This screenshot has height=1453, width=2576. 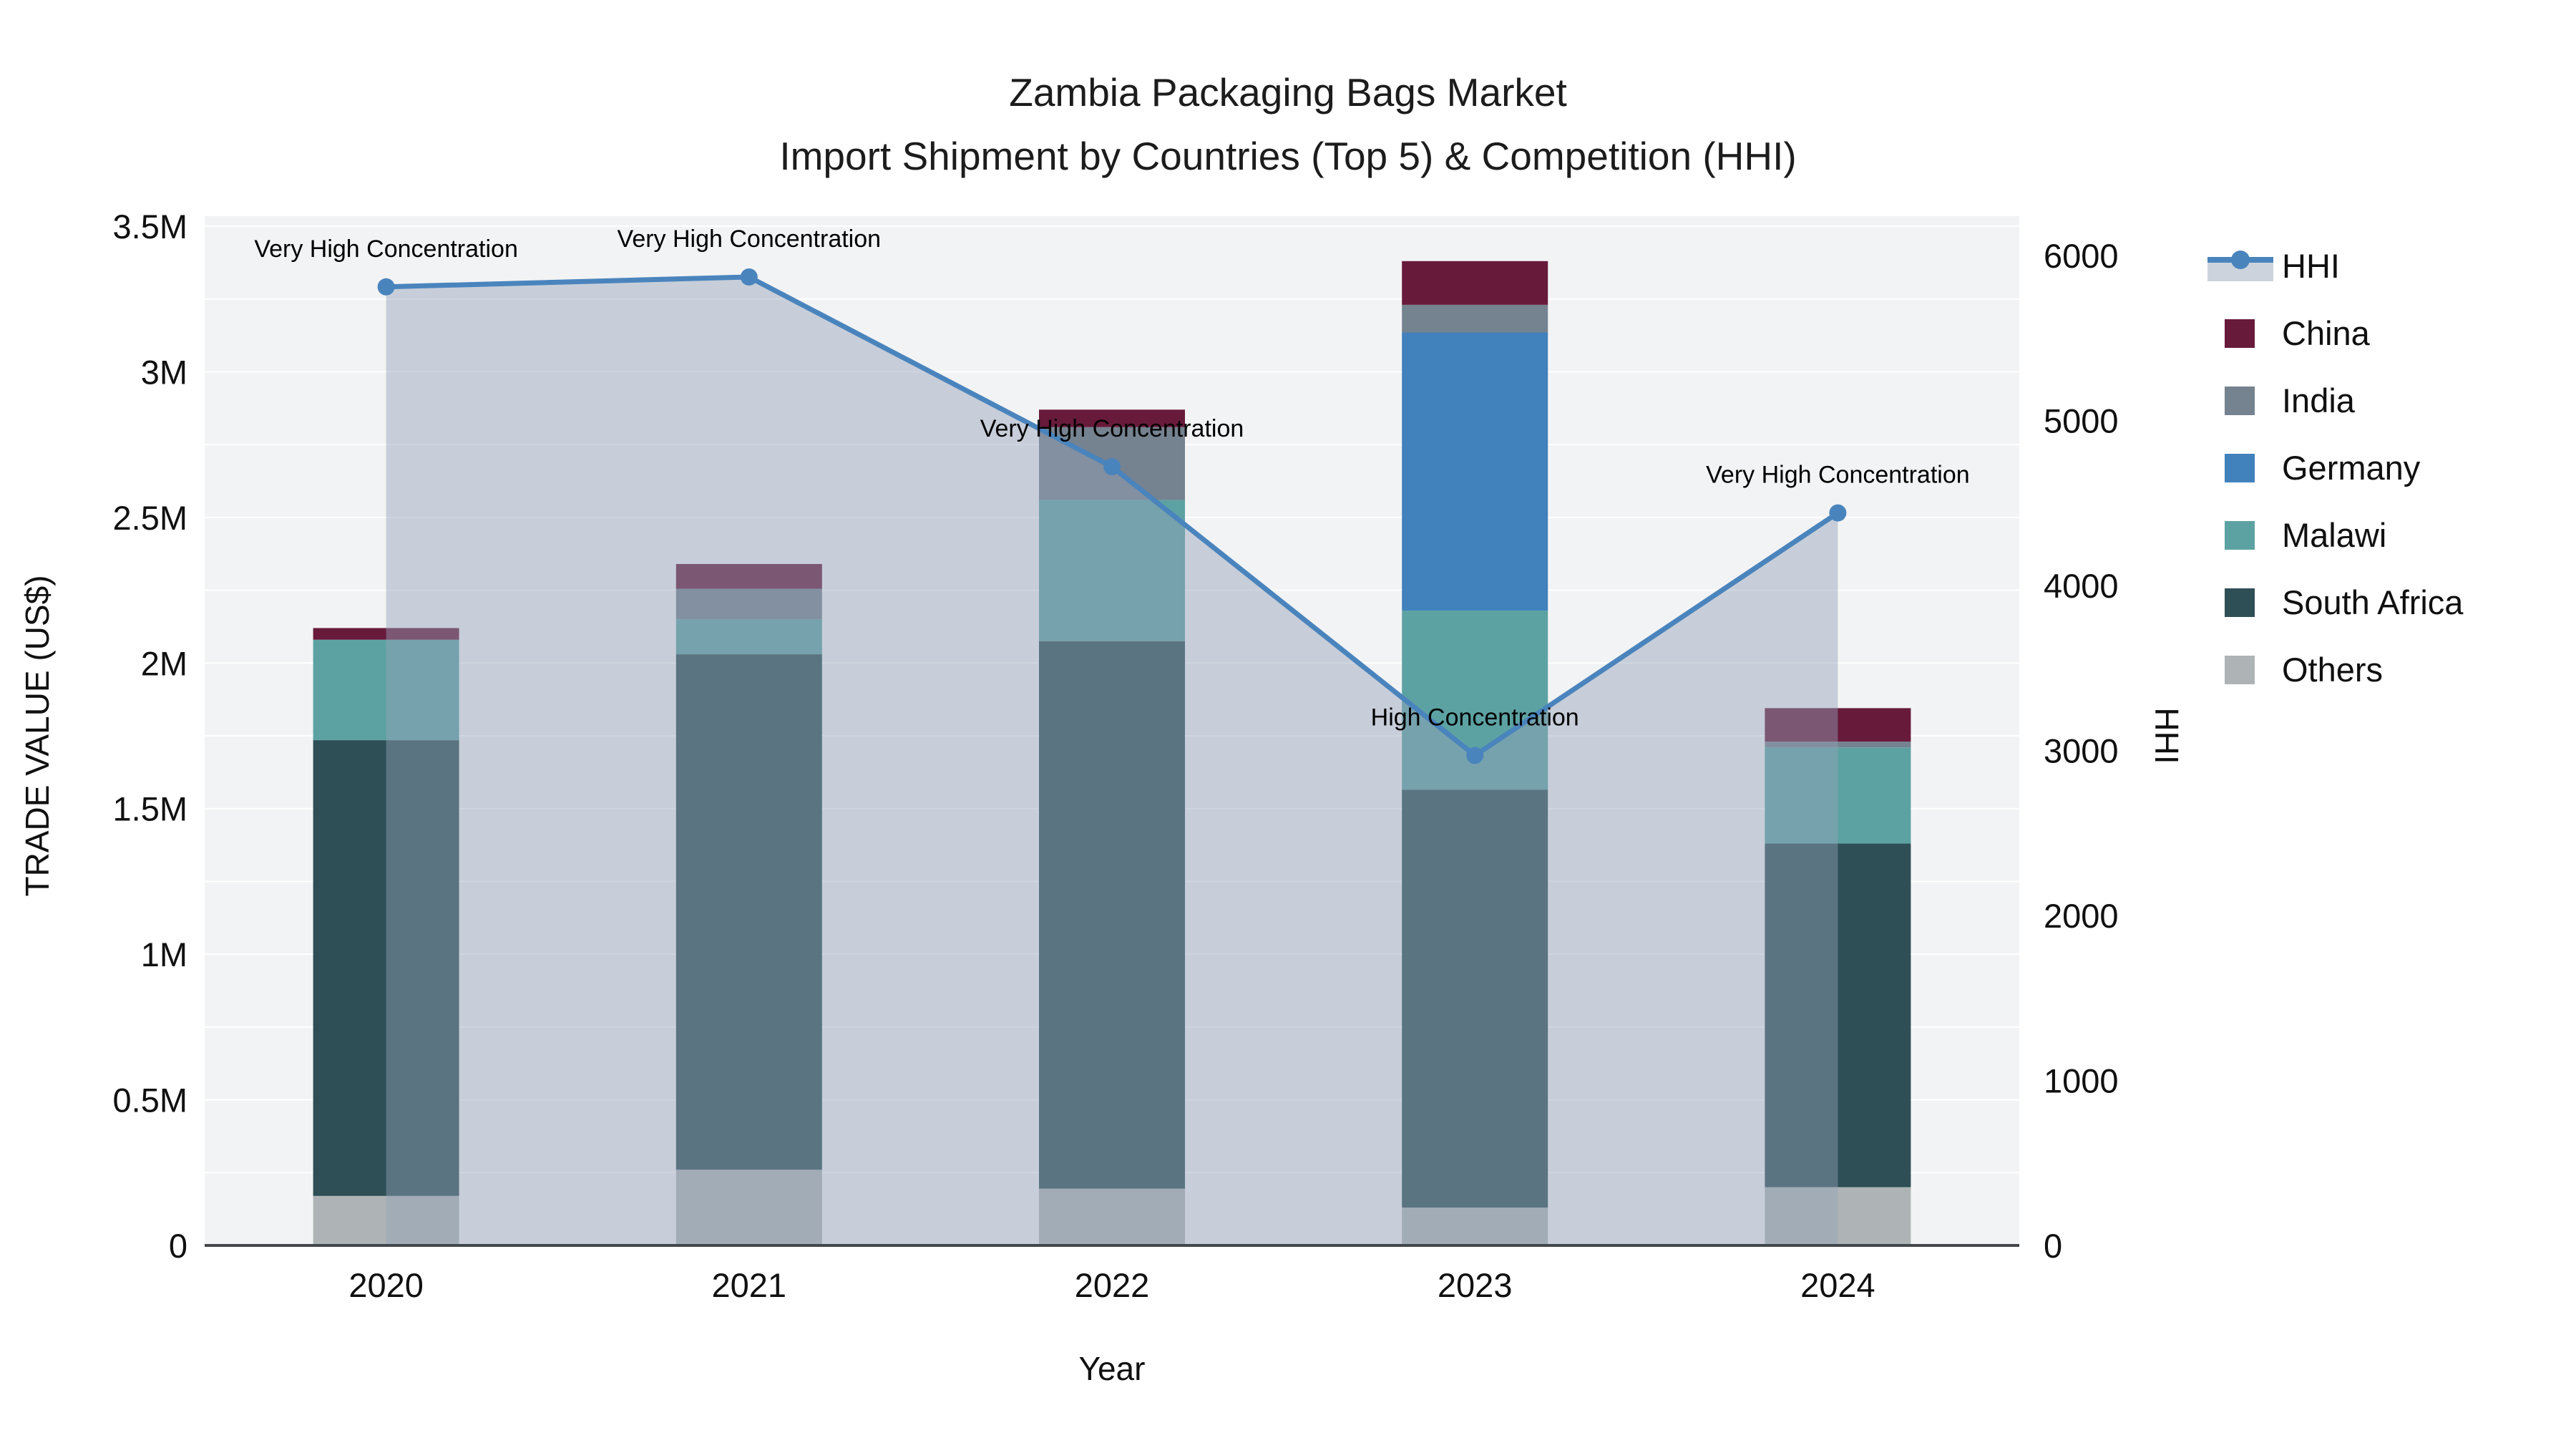 What do you see at coordinates (2081, 751) in the screenshot?
I see `y-right-tick-3000: 3000` at bounding box center [2081, 751].